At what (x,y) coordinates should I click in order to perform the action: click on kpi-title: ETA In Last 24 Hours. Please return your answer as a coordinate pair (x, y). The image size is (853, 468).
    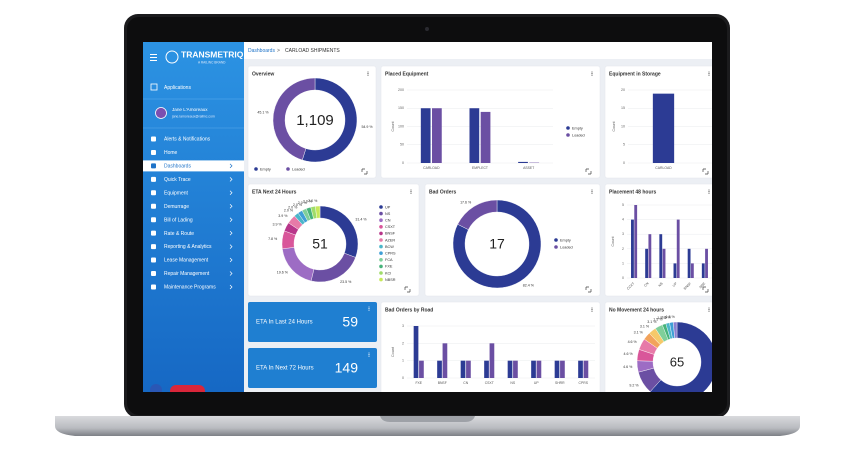
    Looking at the image, I should click on (284, 323).